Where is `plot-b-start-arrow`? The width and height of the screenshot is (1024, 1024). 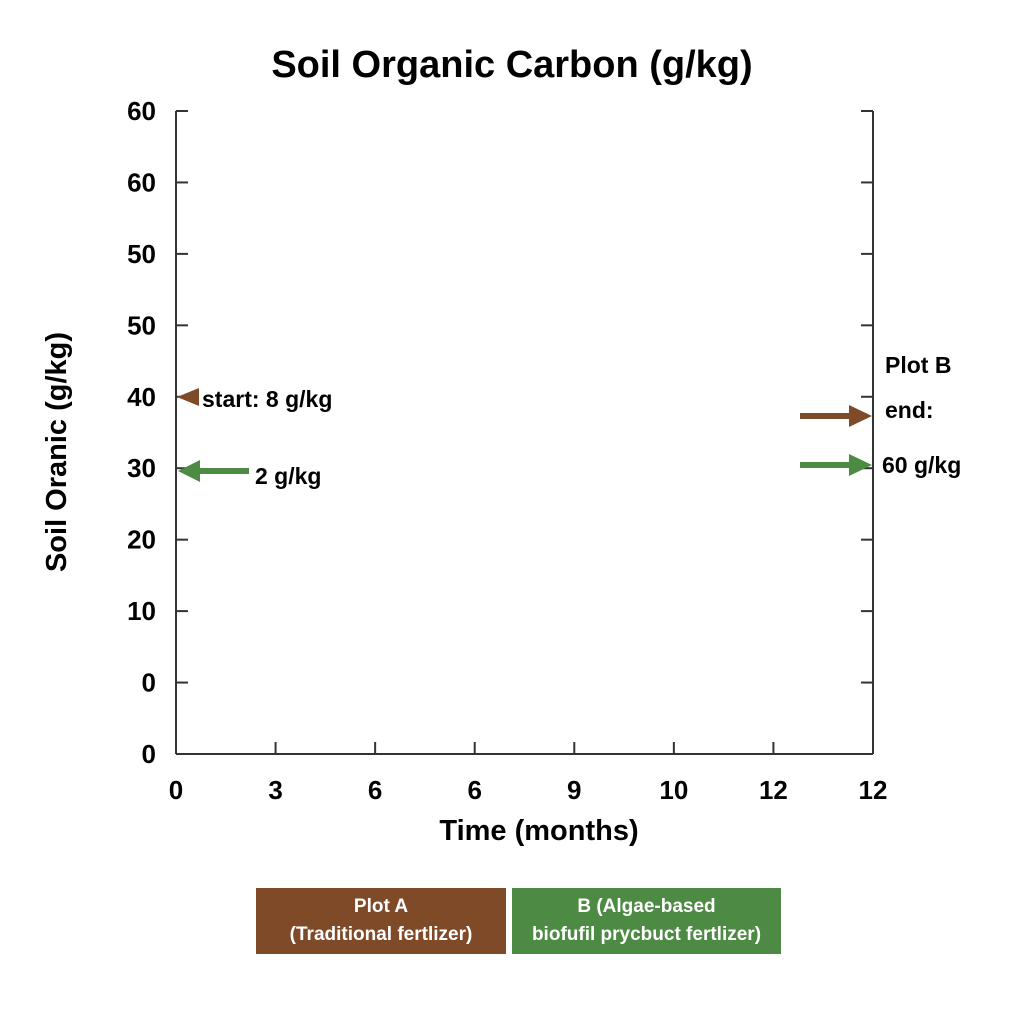
plot-b-start-arrow is located at coordinates (213, 471).